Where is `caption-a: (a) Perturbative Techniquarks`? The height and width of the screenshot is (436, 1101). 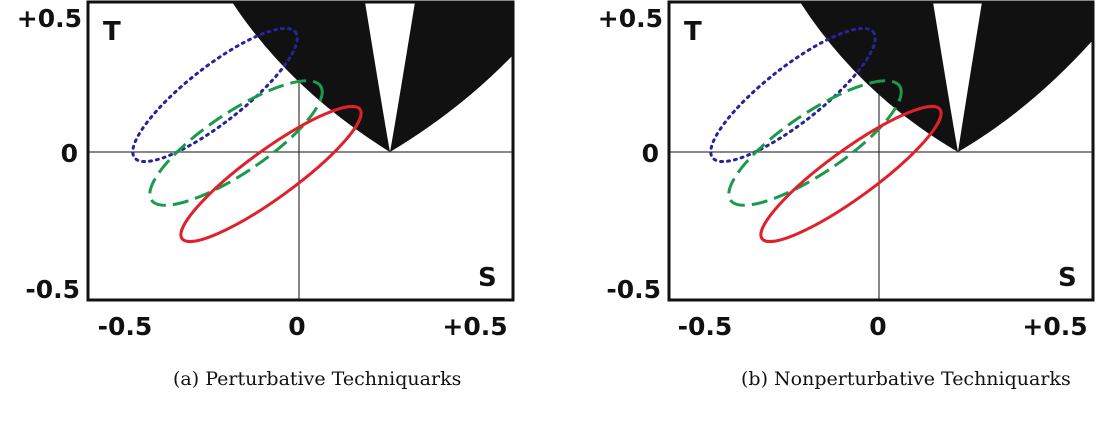
caption-a: (a) Perturbative Techniquarks is located at coordinates (317, 379).